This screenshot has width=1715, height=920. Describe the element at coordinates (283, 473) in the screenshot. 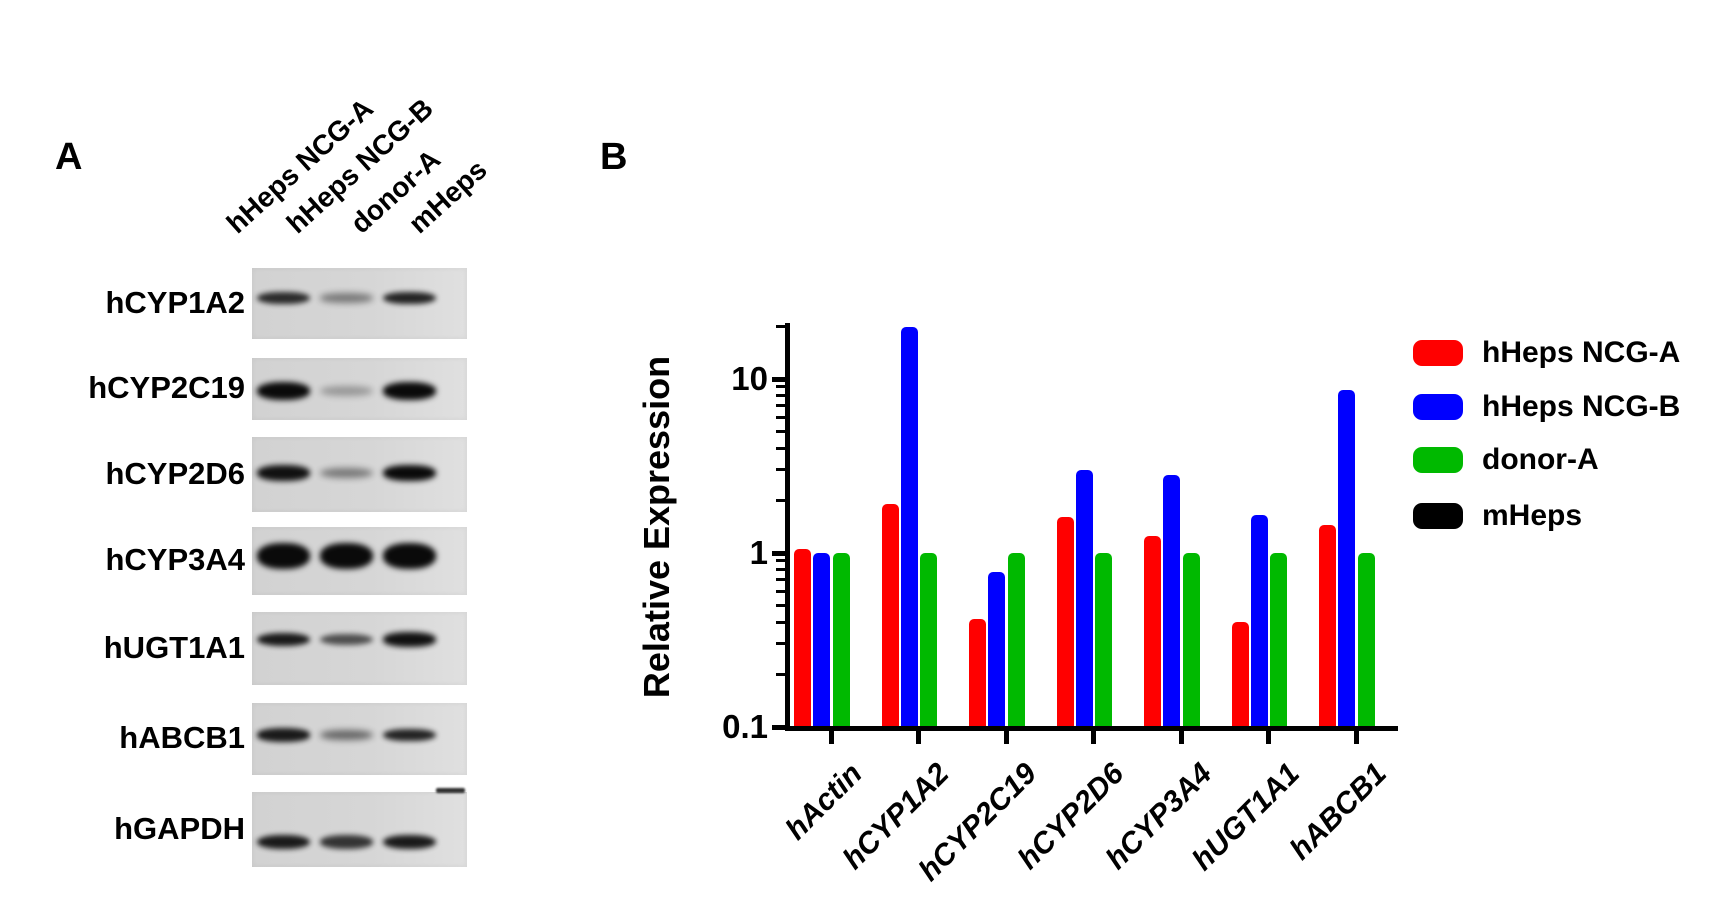

I see `gel-band-hCYP2D6-lane1` at that location.